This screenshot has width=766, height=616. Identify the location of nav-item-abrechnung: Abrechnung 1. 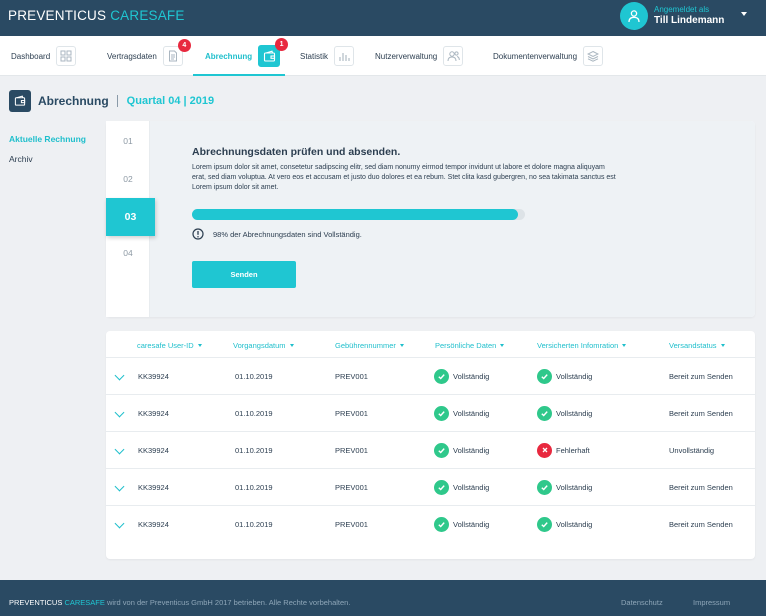
(247, 56).